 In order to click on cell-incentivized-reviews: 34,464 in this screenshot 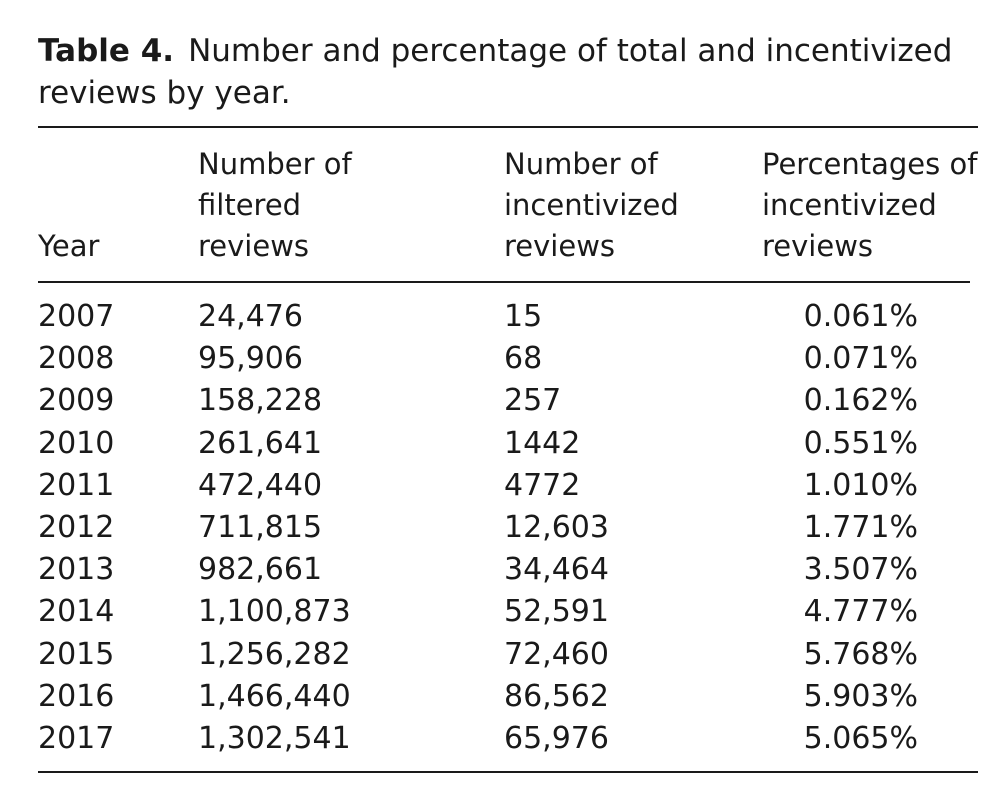, I will do `click(556, 570)`.